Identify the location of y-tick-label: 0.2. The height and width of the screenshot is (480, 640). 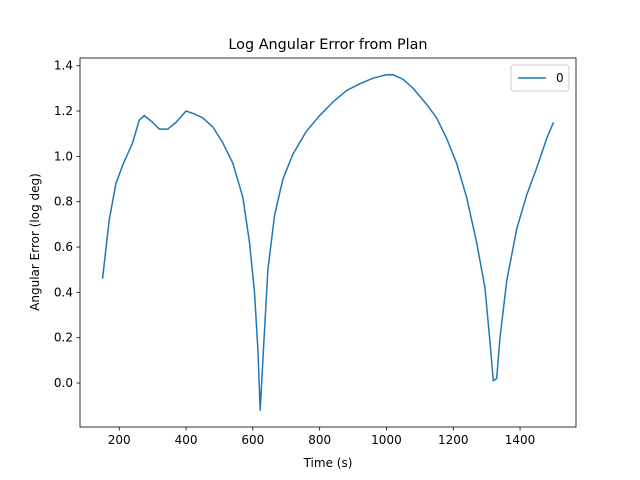
(63, 338).